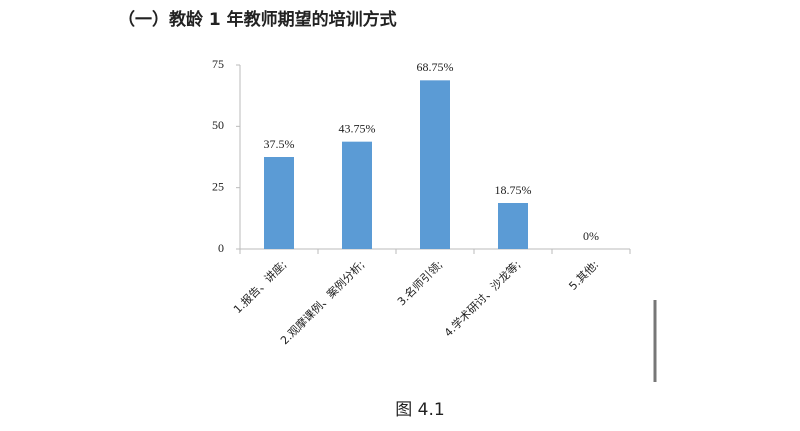 This screenshot has width=800, height=431. I want to click on value-label: 0%, so click(591, 236).